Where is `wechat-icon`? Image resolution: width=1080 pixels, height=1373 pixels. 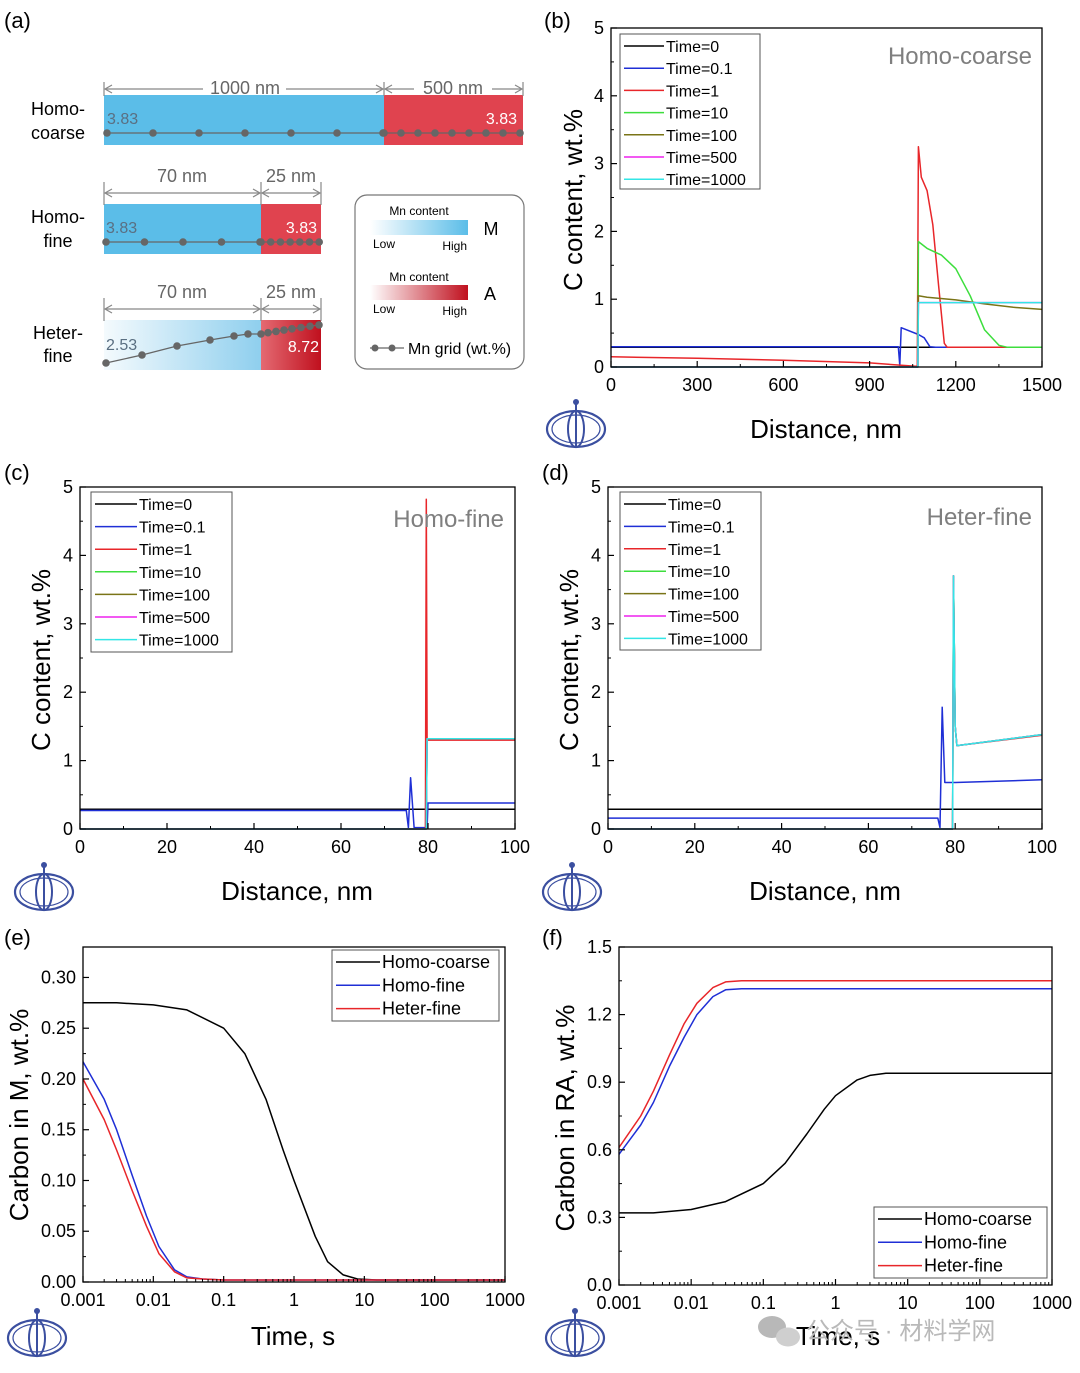 wechat-icon is located at coordinates (779, 1331).